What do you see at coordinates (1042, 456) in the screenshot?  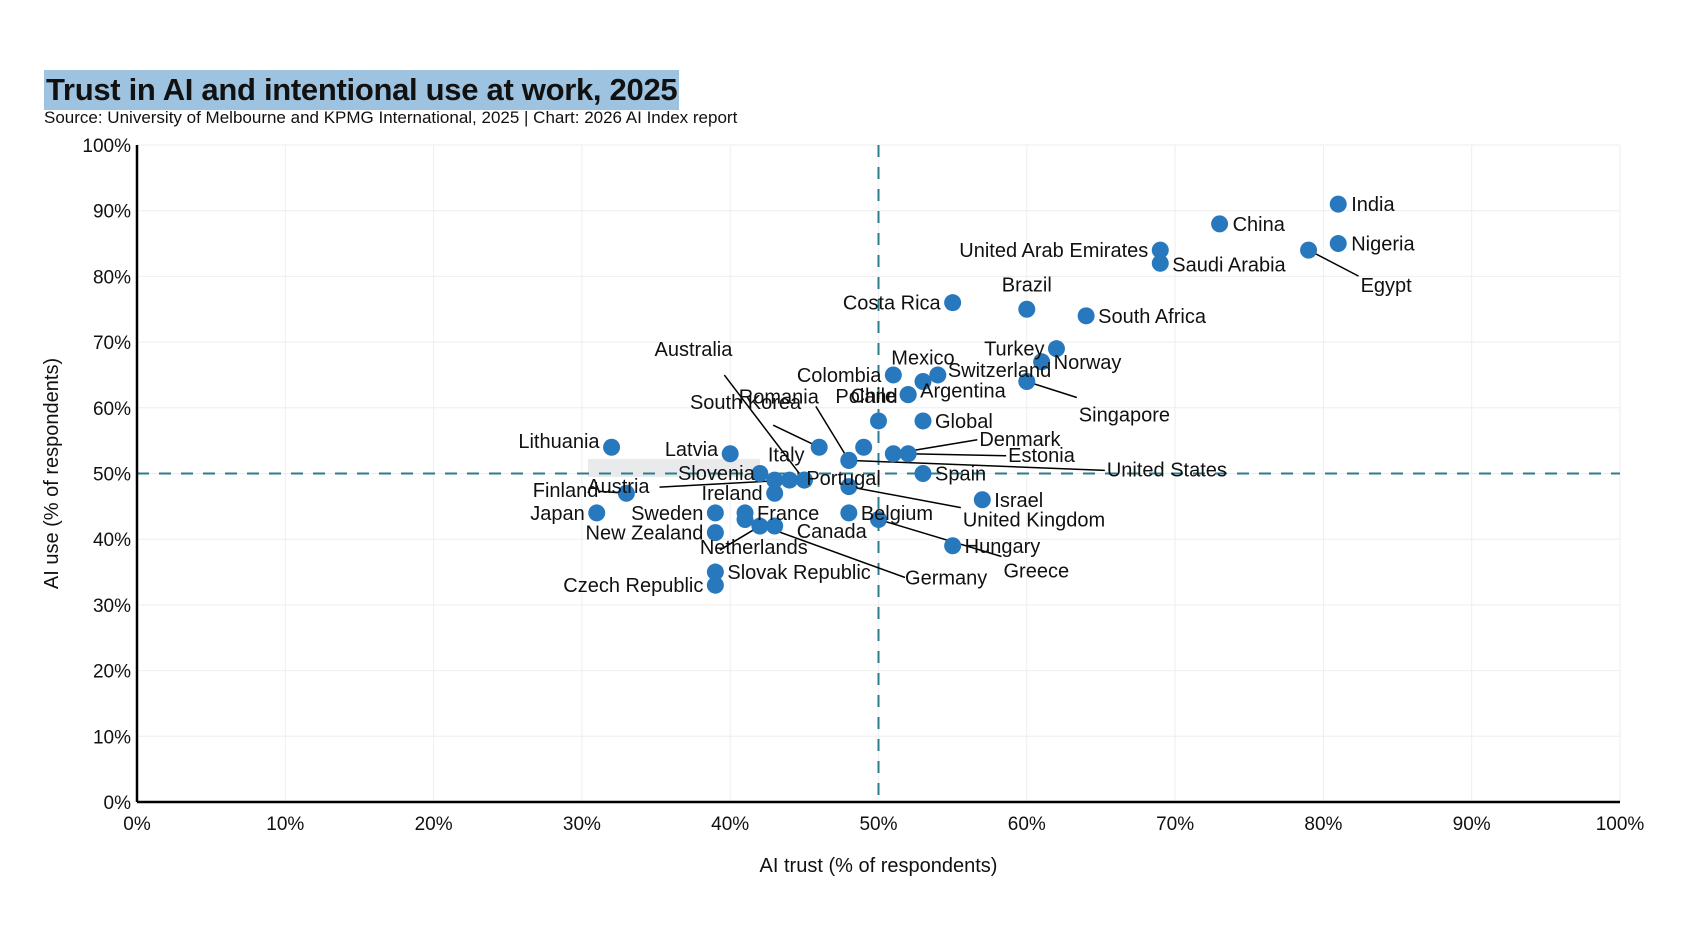 I see `point-label: Estonia` at bounding box center [1042, 456].